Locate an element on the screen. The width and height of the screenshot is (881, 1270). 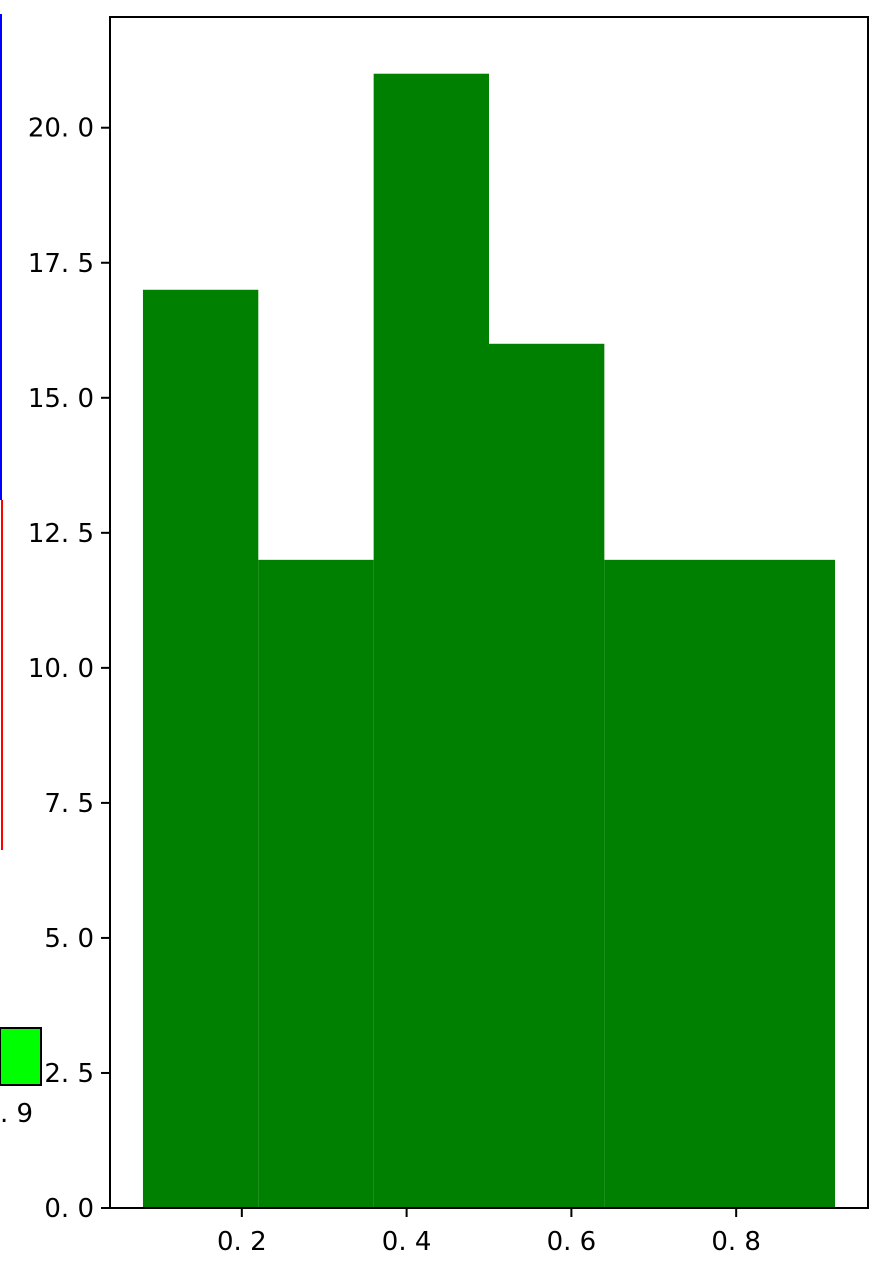
y-tick-label: 7. 5 is located at coordinates (69, 804).